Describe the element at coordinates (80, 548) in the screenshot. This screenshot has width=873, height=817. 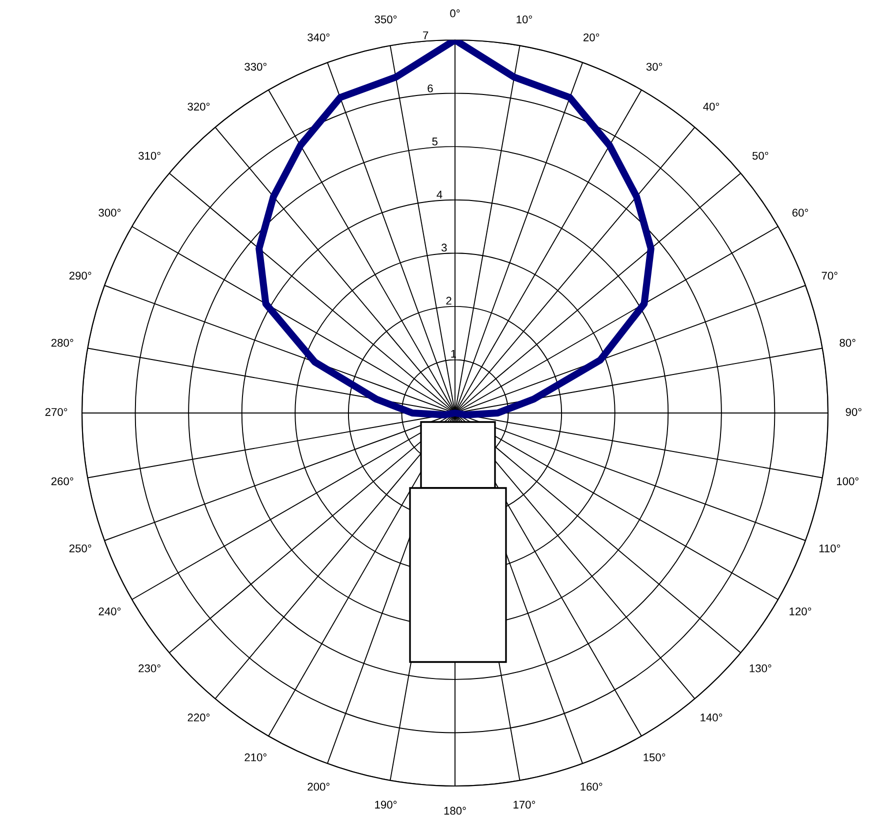
I see `spoke-label: 250°` at that location.